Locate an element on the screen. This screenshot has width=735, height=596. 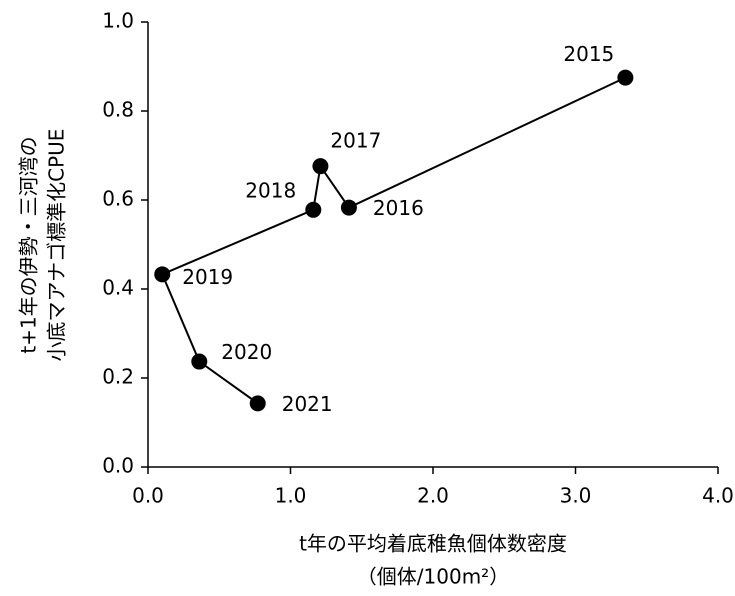
y-tick-label: 0.6 is located at coordinates (118, 199).